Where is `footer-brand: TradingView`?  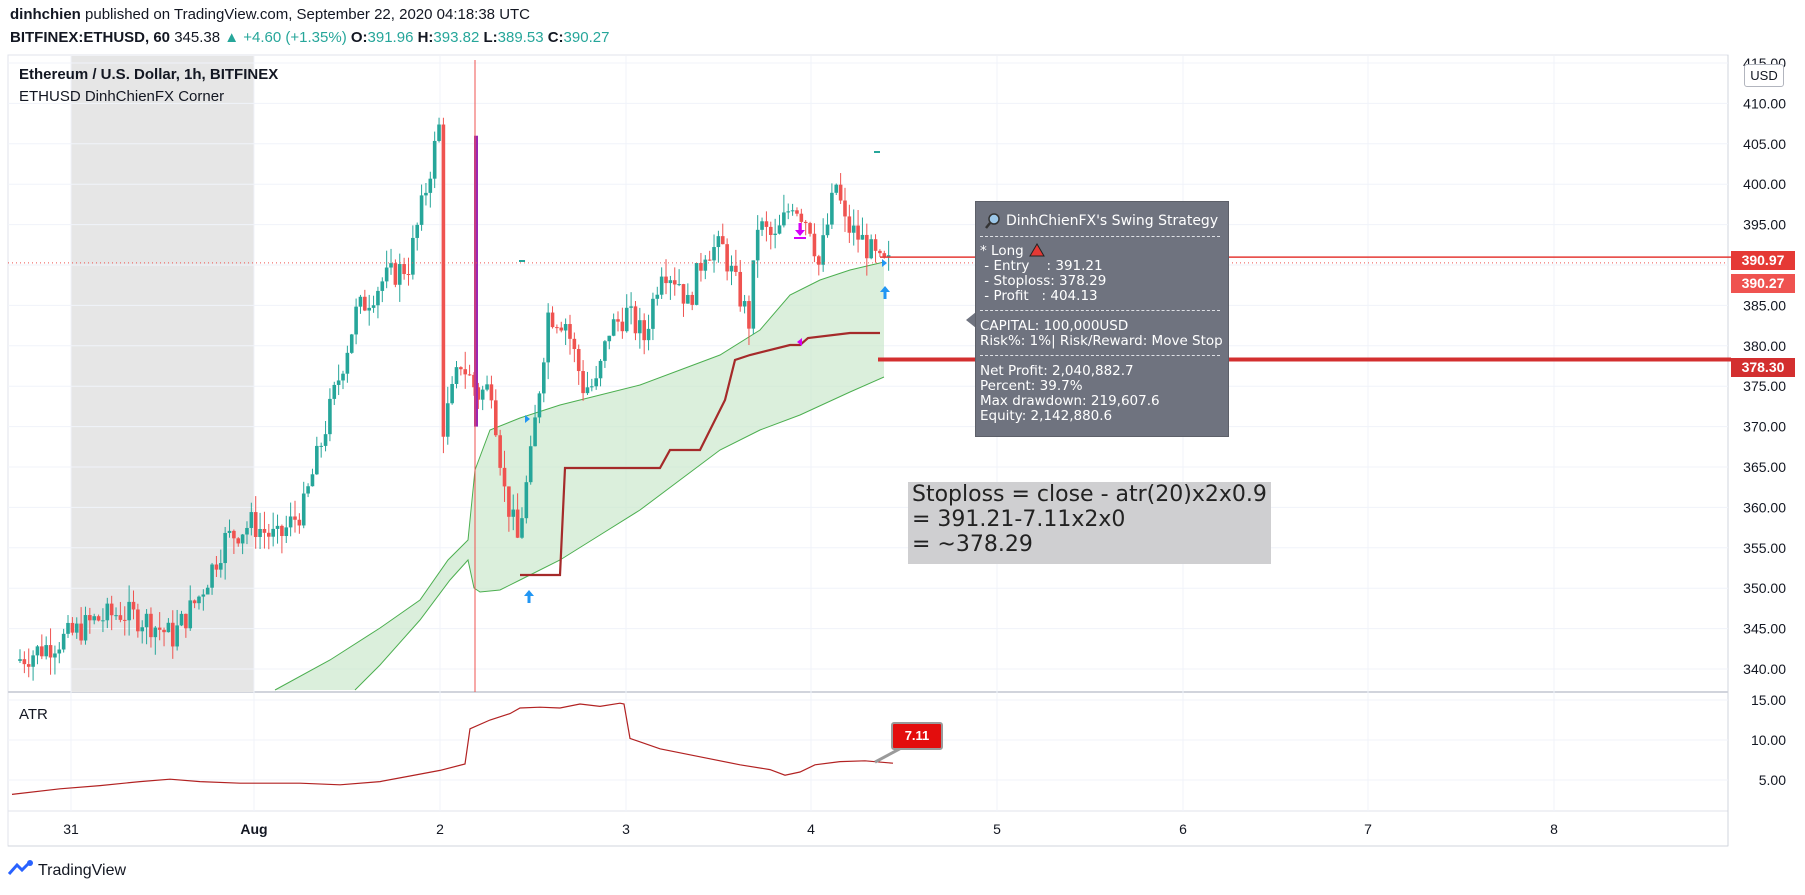 footer-brand: TradingView is located at coordinates (67, 870).